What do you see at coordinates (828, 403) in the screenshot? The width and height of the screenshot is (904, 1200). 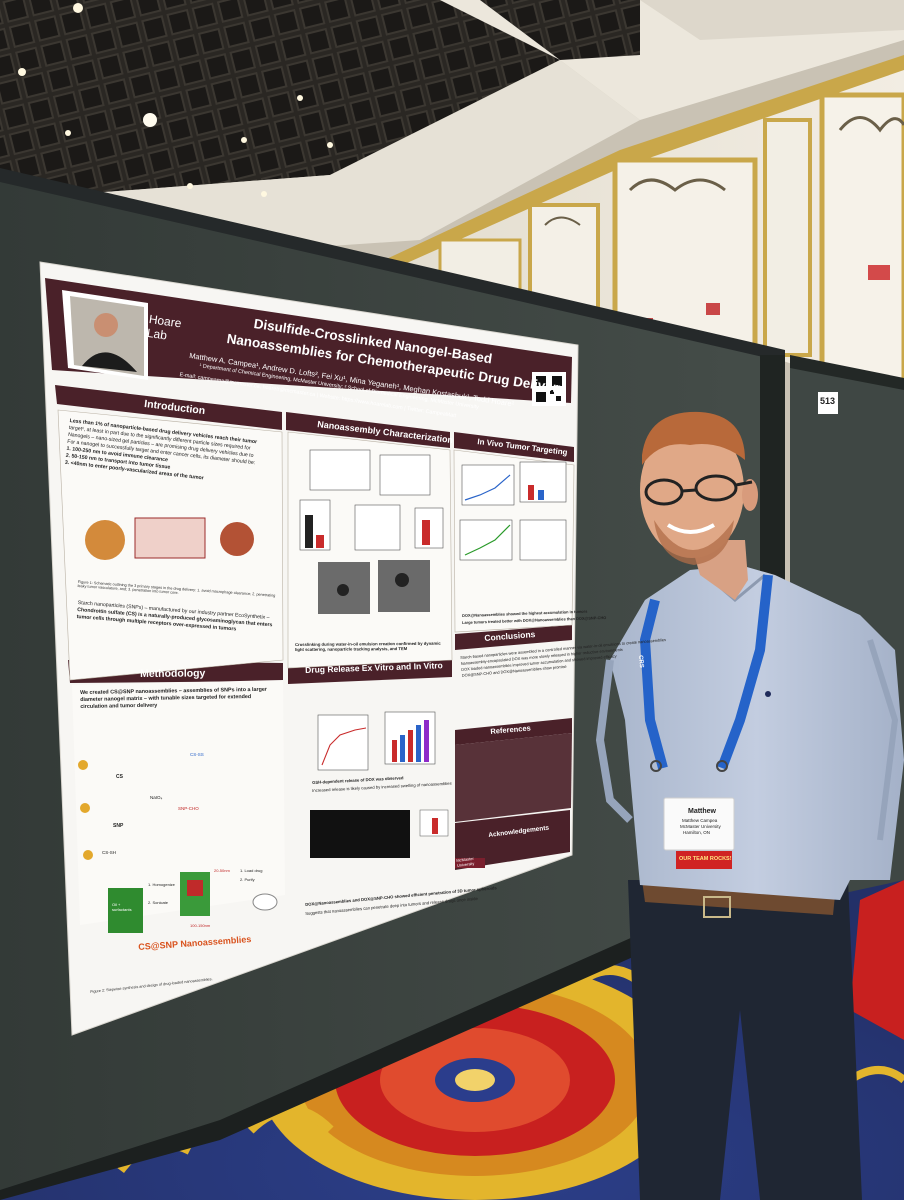 I see `board-number-card` at bounding box center [828, 403].